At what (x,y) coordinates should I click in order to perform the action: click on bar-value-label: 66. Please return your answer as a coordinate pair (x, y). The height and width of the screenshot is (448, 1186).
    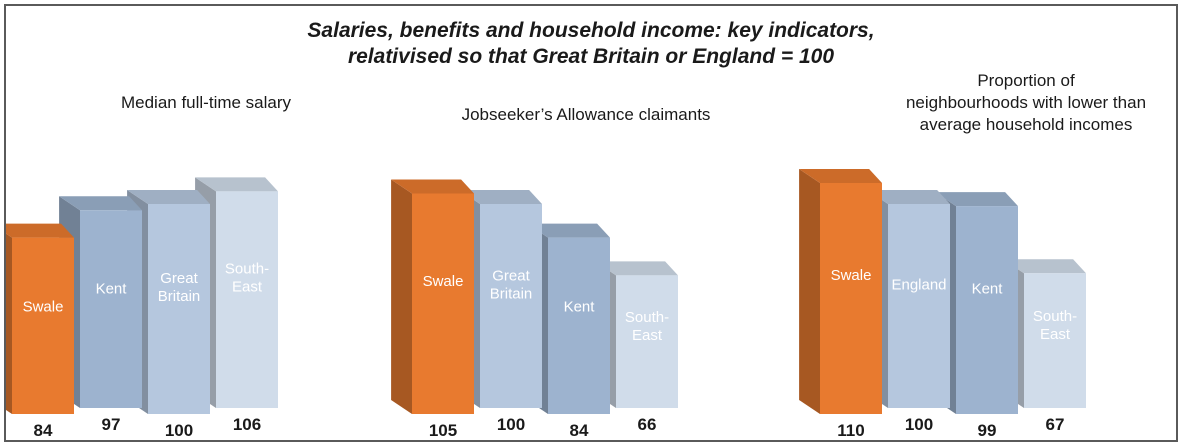
    Looking at the image, I should click on (647, 424).